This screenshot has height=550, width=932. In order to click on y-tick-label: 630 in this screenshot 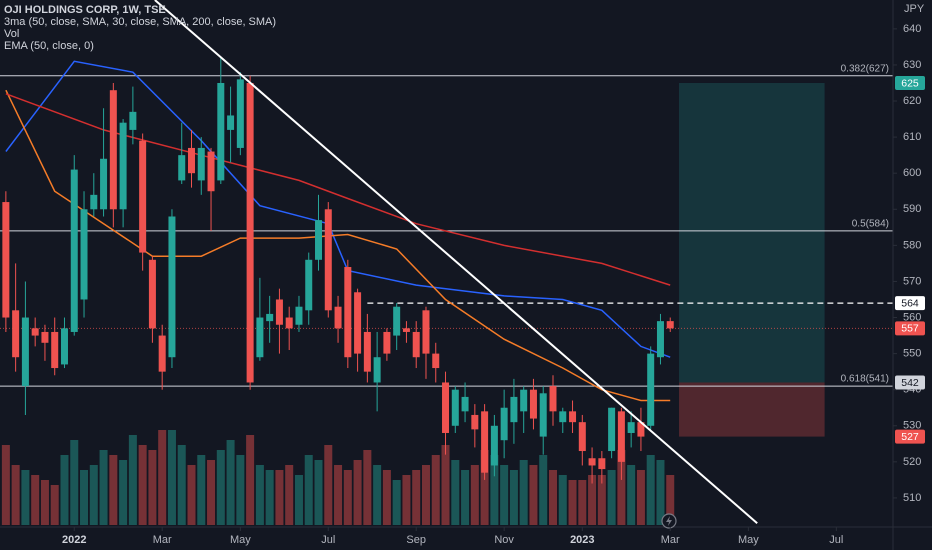, I will do `click(912, 65)`.